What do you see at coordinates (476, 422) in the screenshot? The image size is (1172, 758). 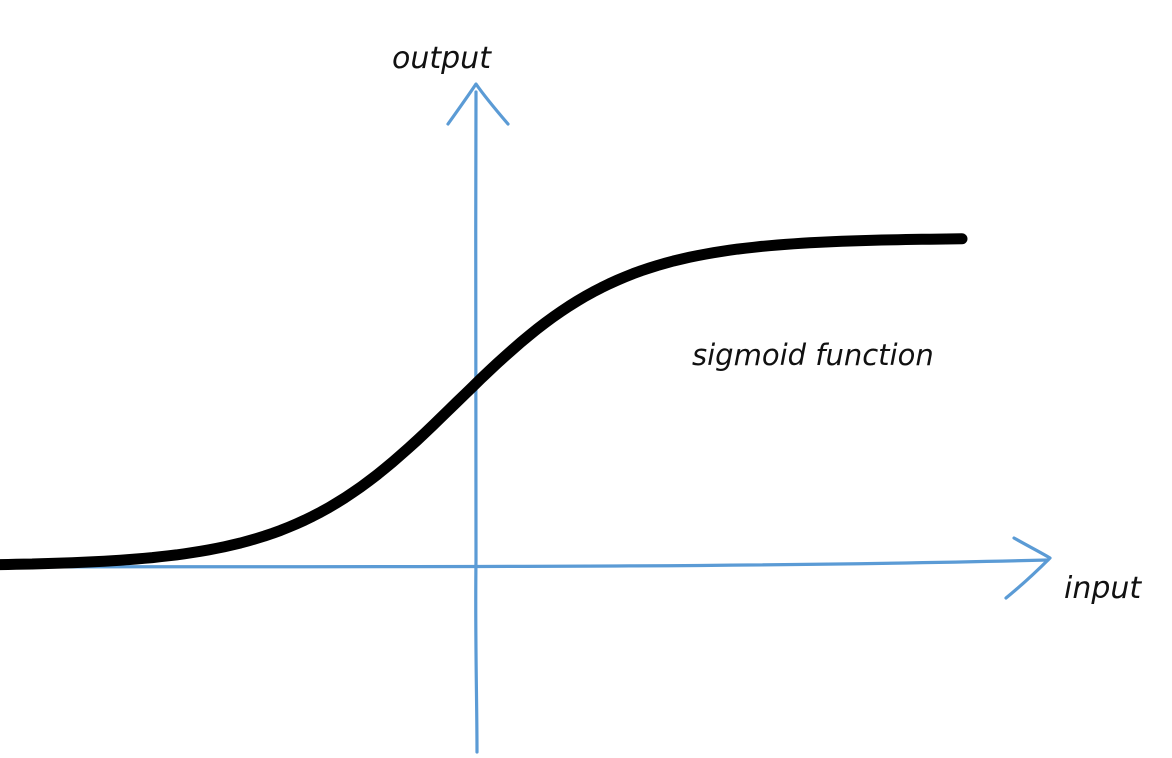 I see `y-axis-line` at bounding box center [476, 422].